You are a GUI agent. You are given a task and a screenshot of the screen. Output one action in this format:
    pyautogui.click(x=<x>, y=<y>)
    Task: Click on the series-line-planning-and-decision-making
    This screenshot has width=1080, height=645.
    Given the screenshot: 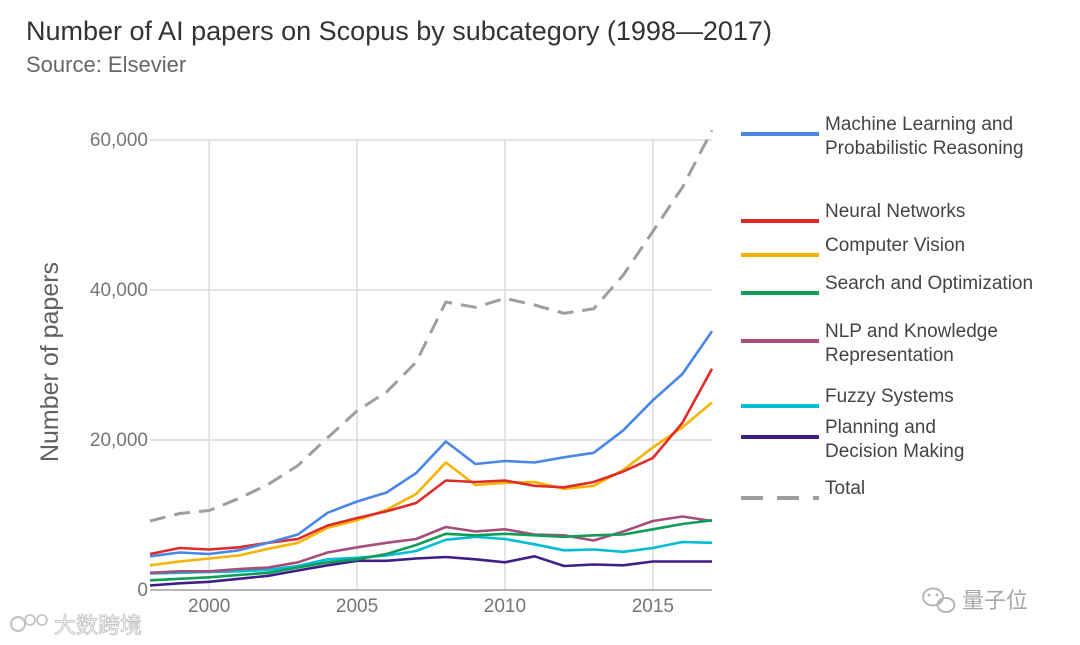 What is the action you would take?
    pyautogui.click(x=430, y=570)
    